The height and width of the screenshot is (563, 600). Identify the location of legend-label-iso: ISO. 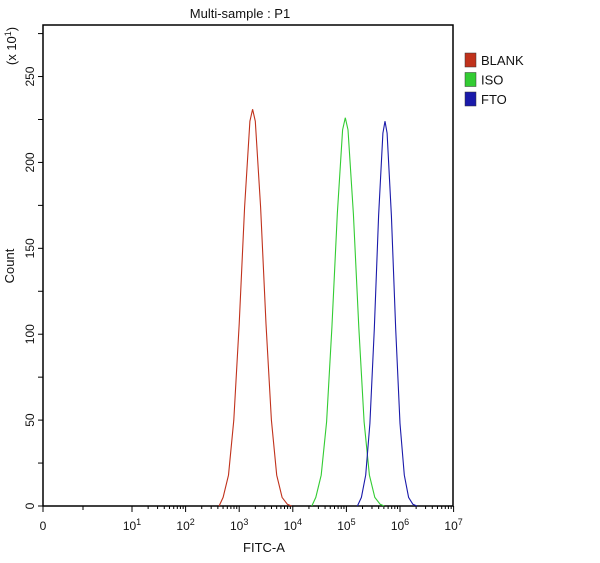
(492, 80).